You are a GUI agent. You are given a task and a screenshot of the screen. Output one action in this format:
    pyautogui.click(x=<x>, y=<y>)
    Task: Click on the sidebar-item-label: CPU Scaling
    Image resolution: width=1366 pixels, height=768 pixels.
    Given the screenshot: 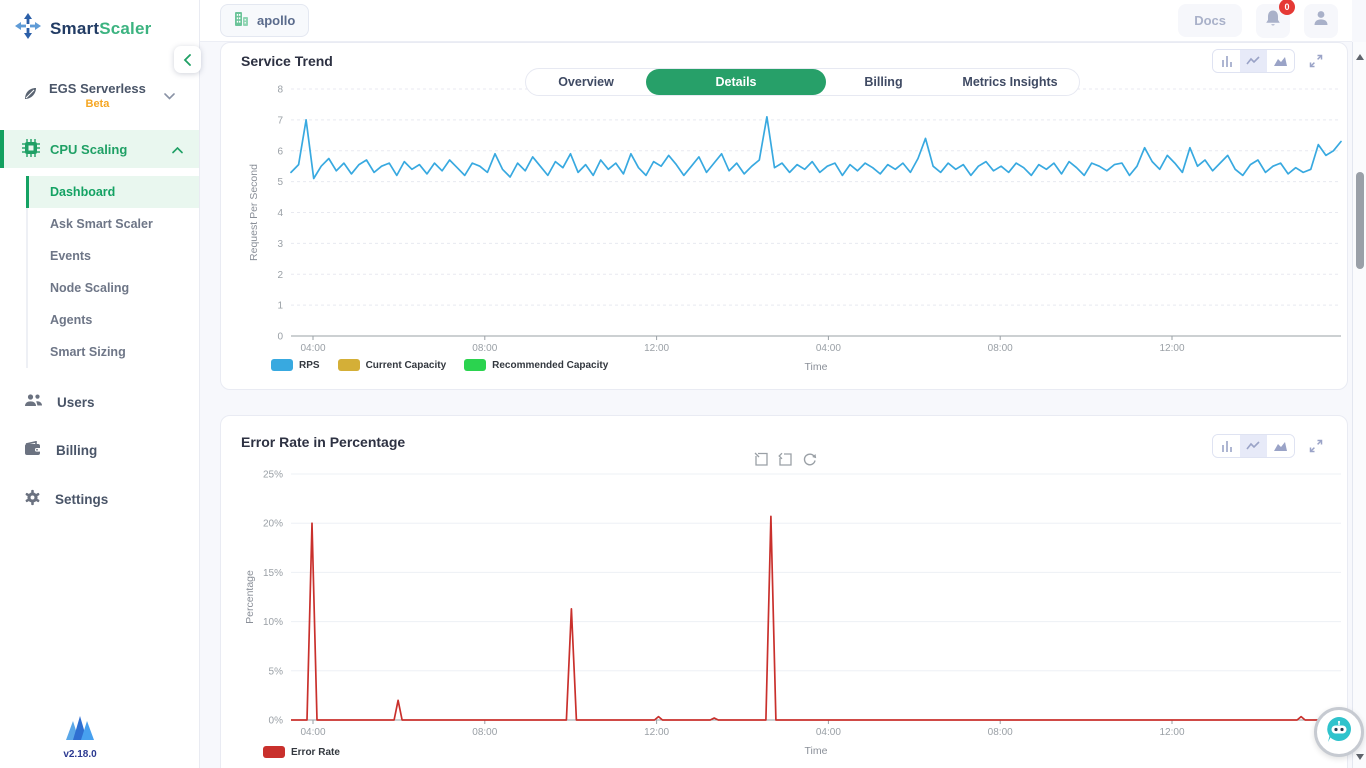 What is the action you would take?
    pyautogui.click(x=89, y=149)
    